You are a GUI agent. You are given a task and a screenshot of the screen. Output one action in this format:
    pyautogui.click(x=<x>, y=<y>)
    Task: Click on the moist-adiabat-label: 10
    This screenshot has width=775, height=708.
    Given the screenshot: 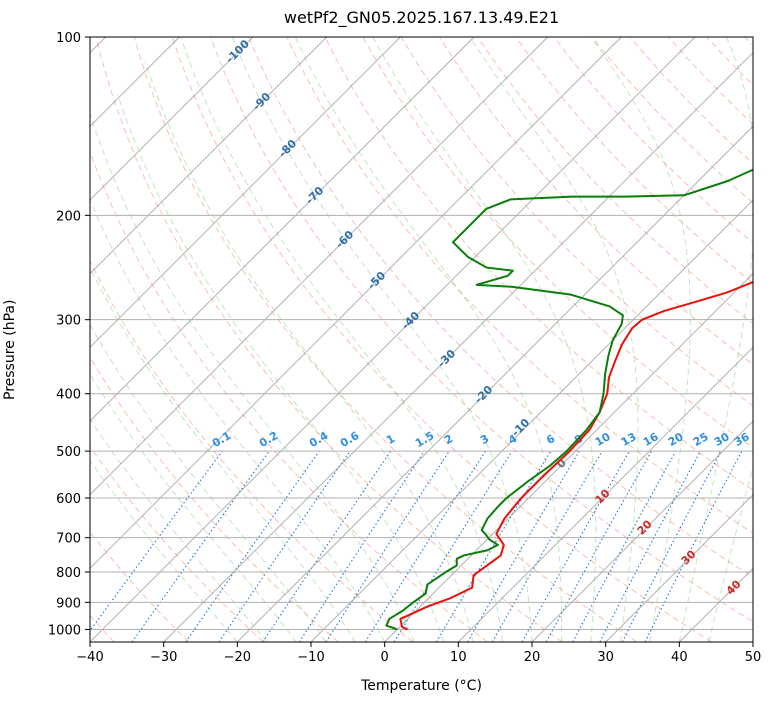 What is the action you would take?
    pyautogui.click(x=603, y=496)
    